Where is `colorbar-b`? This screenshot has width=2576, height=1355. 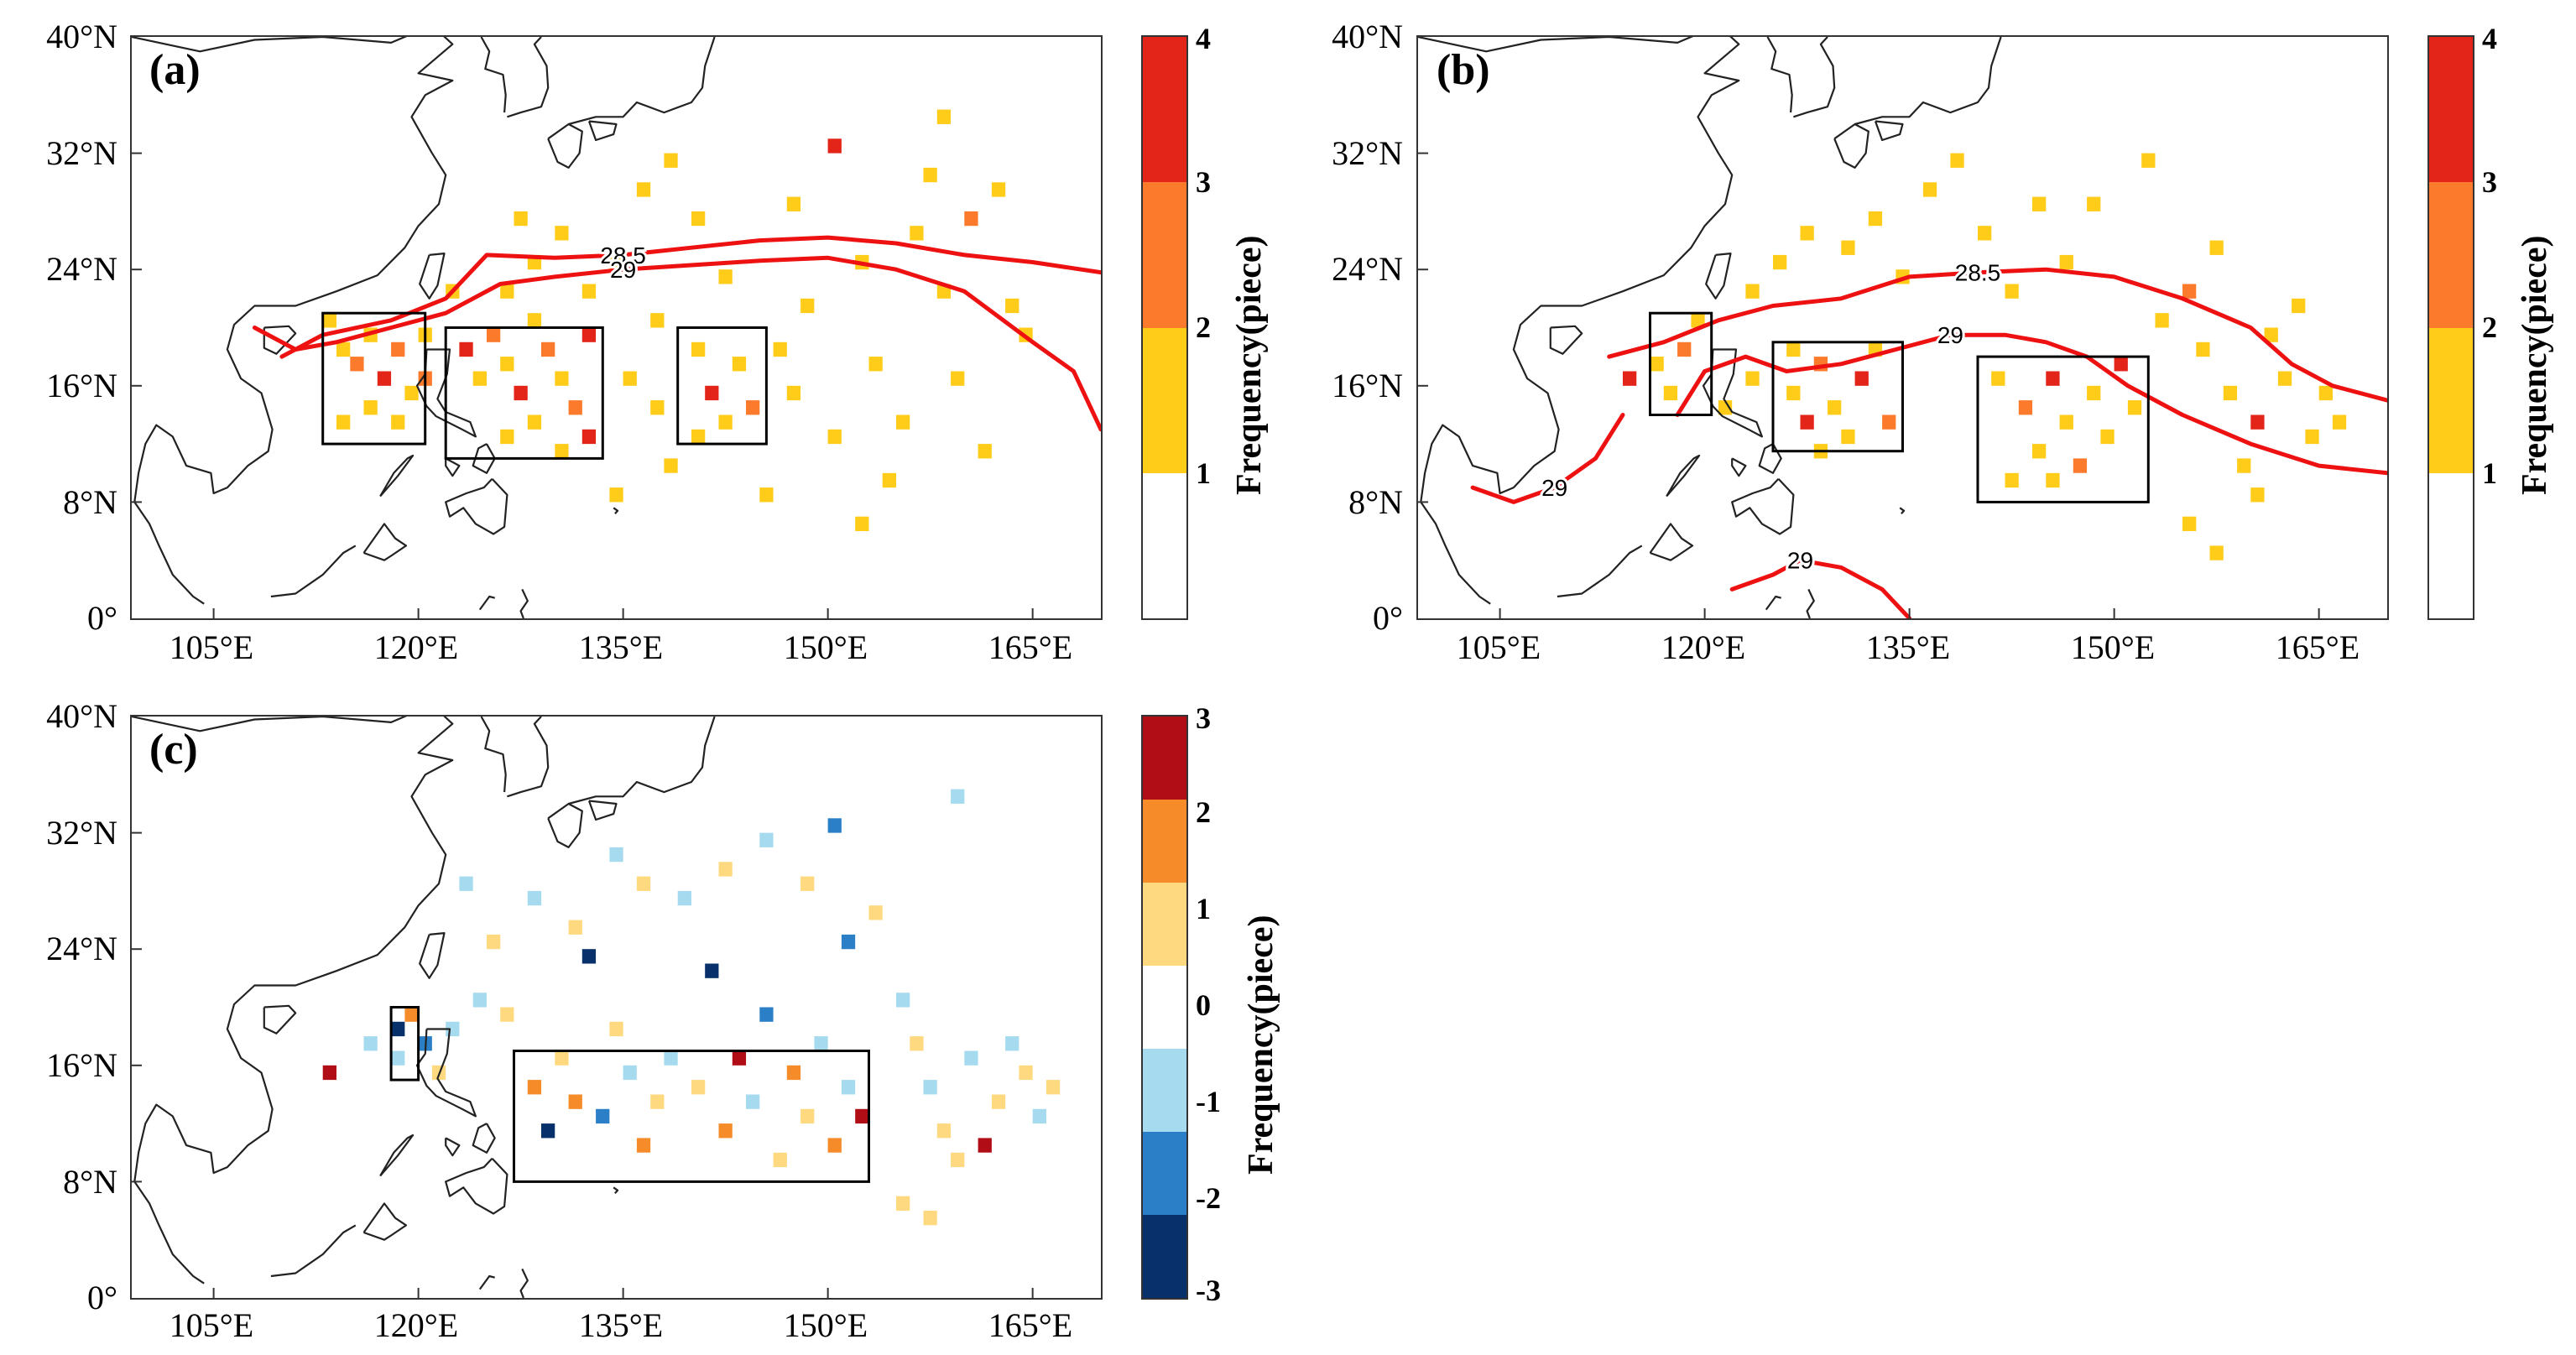 colorbar-b is located at coordinates (2450, 327).